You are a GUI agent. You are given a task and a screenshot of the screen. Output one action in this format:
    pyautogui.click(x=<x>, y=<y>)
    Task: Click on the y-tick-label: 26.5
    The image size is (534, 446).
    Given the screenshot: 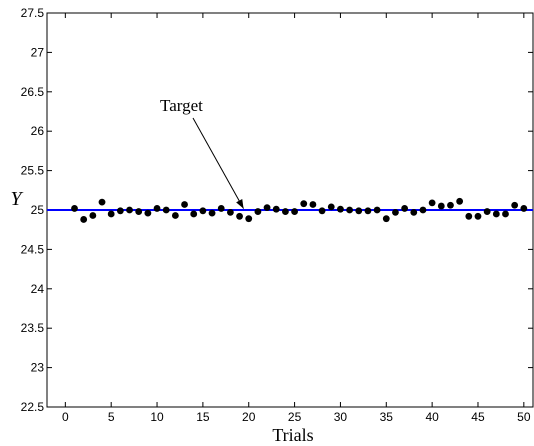 What is the action you would take?
    pyautogui.click(x=33, y=92)
    